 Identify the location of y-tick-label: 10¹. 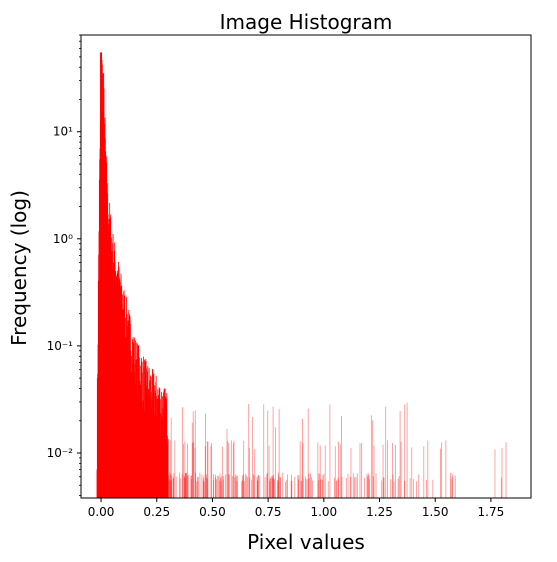
(63, 132).